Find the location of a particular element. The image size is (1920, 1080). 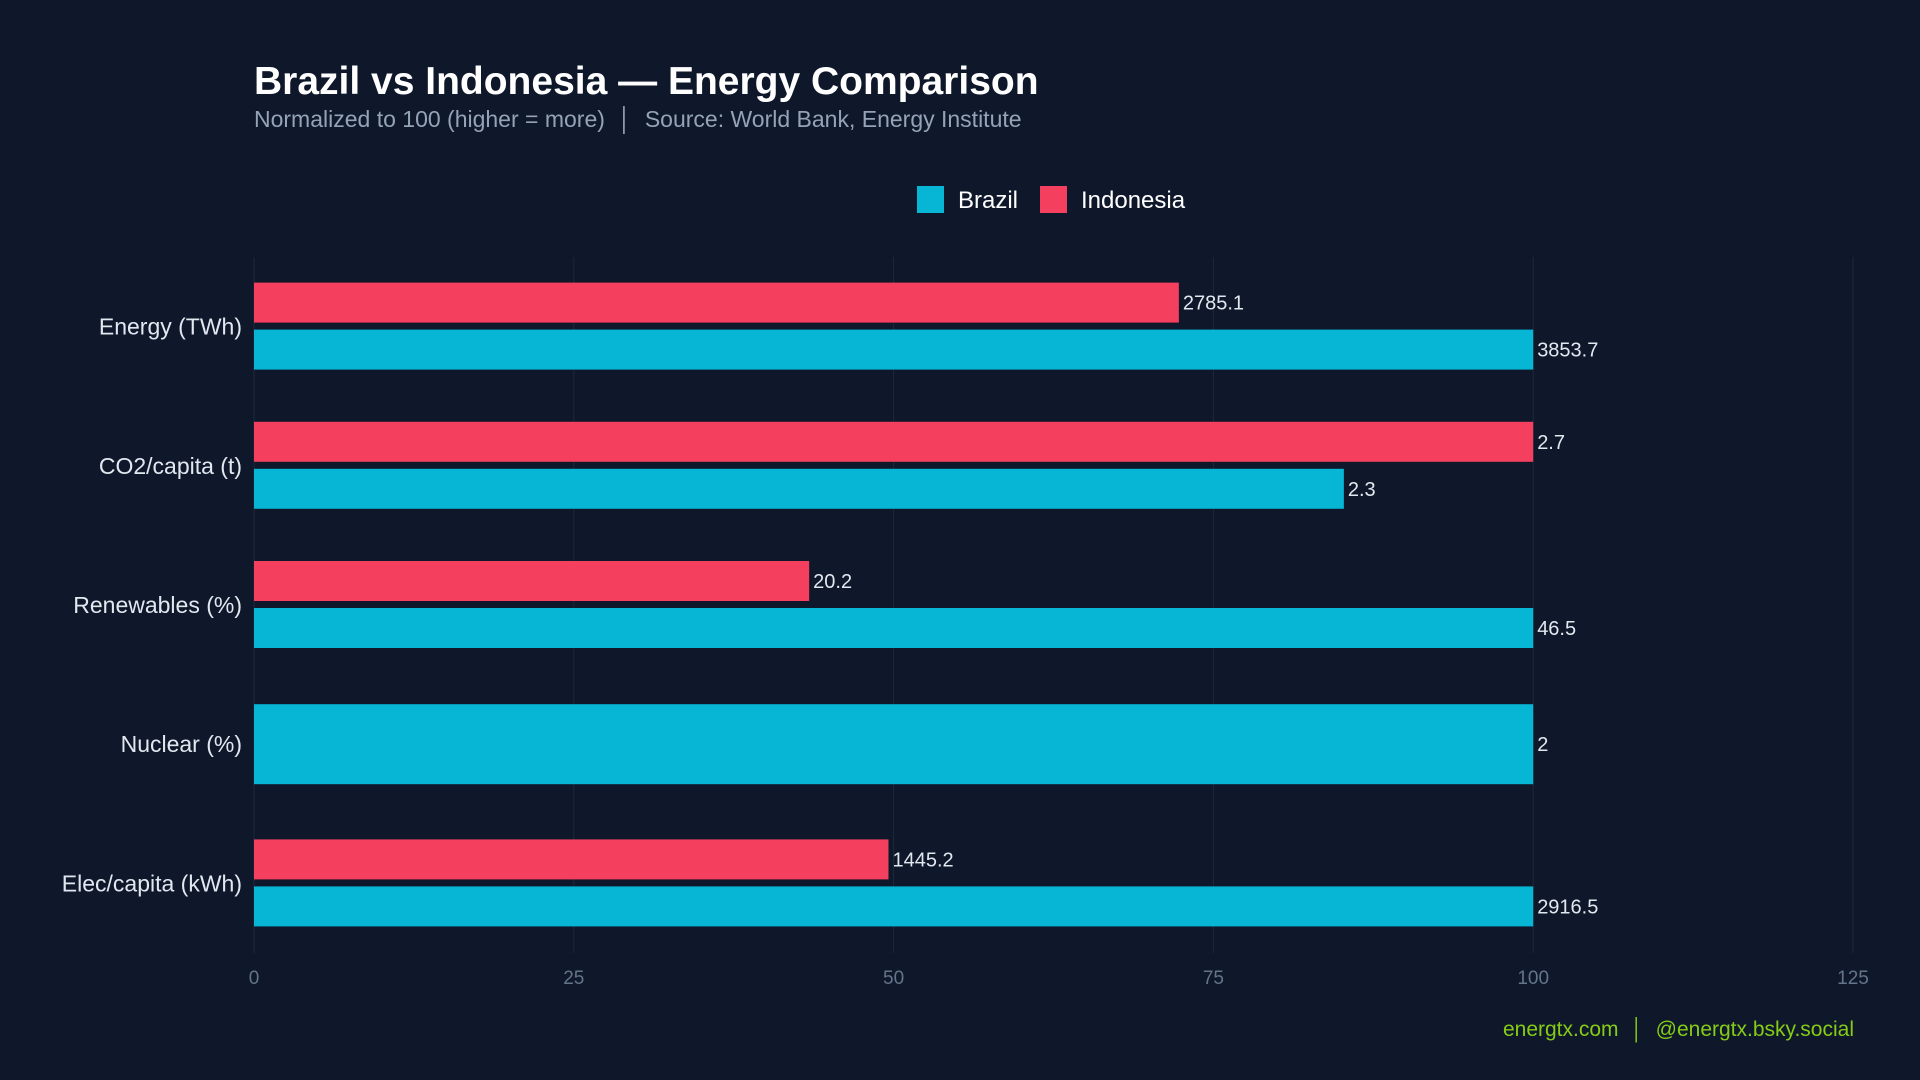

legend-swatch-brazil is located at coordinates (930, 199).